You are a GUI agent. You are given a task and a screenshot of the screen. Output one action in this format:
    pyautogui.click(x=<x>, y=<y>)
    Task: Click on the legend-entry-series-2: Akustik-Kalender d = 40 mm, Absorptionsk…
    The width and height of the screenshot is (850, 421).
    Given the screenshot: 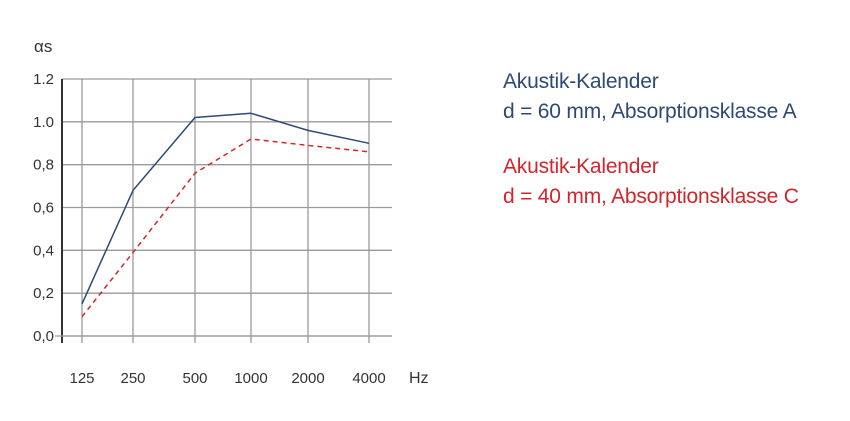 What is the action you would take?
    pyautogui.click(x=651, y=182)
    